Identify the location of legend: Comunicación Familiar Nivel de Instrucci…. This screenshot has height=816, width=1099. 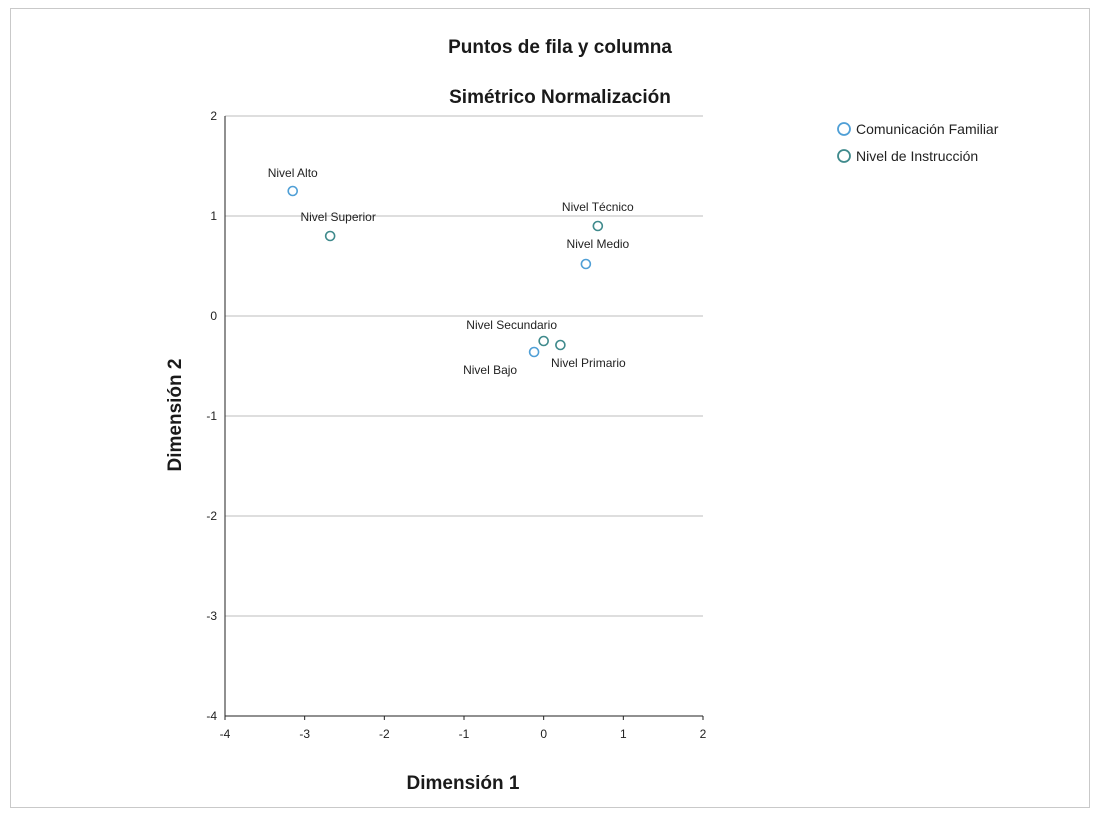
(918, 142).